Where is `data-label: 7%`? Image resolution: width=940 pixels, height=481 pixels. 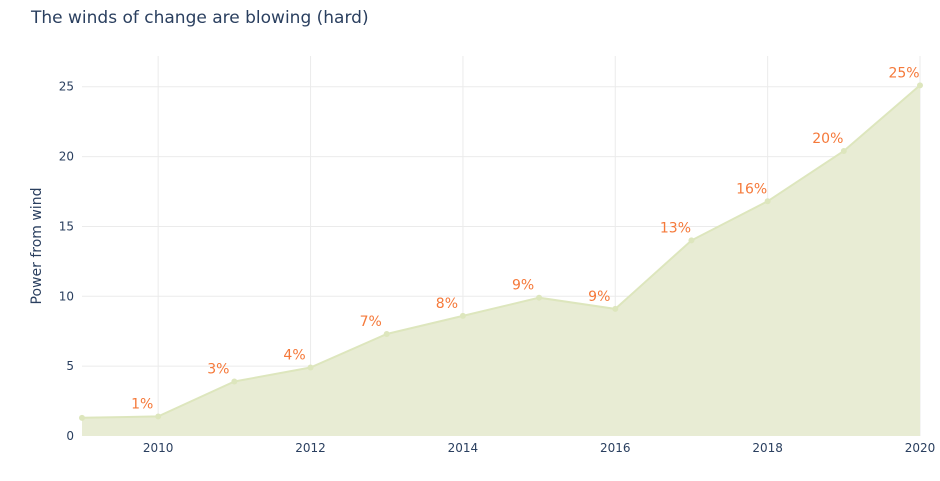 data-label: 7% is located at coordinates (371, 322).